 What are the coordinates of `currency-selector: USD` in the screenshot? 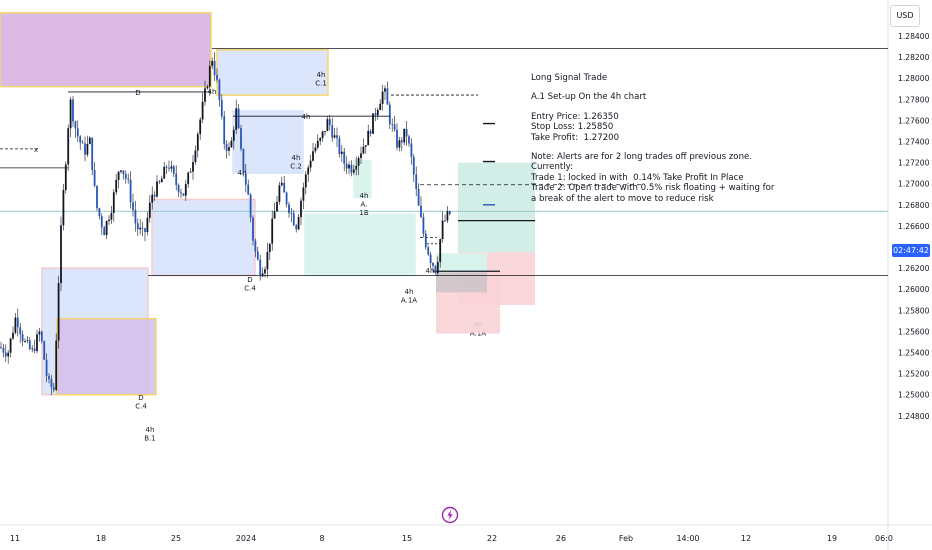 It's located at (905, 16).